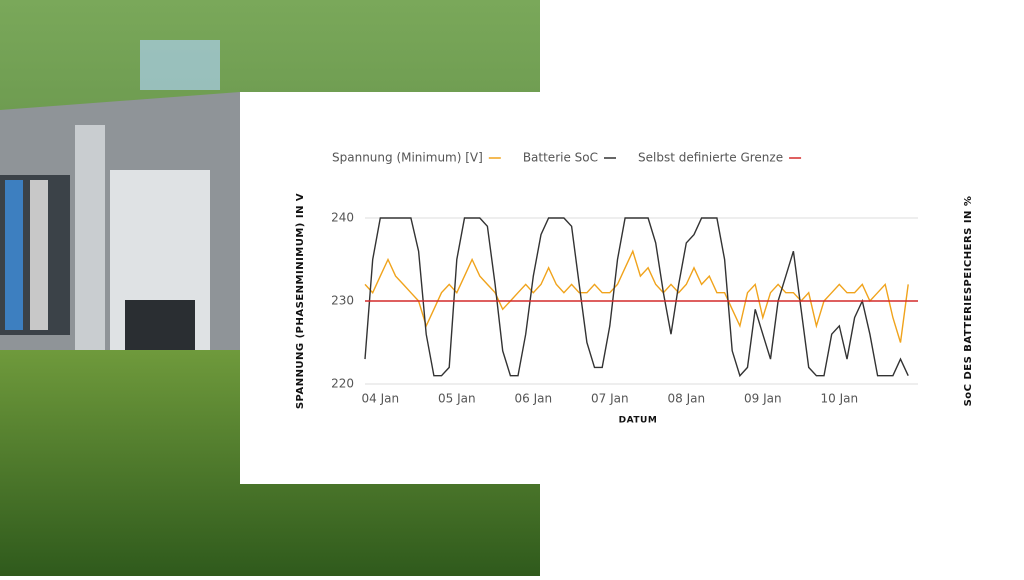 This screenshot has width=1024, height=580. I want to click on x-tick-label: 09 Jan, so click(763, 399).